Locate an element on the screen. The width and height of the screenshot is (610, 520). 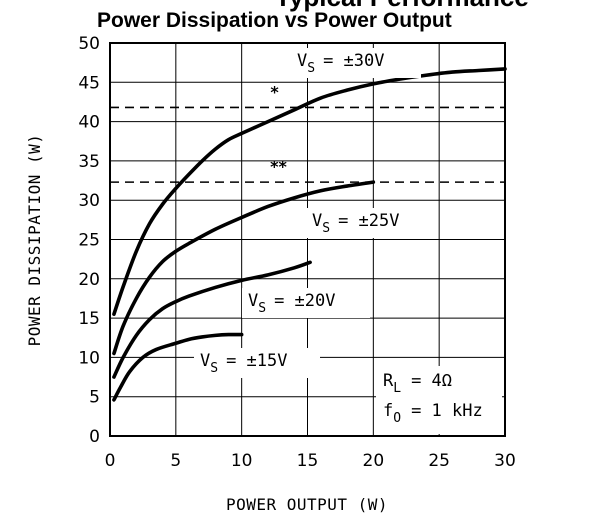
condition-text: fO = 1 kHz is located at coordinates (433, 413).